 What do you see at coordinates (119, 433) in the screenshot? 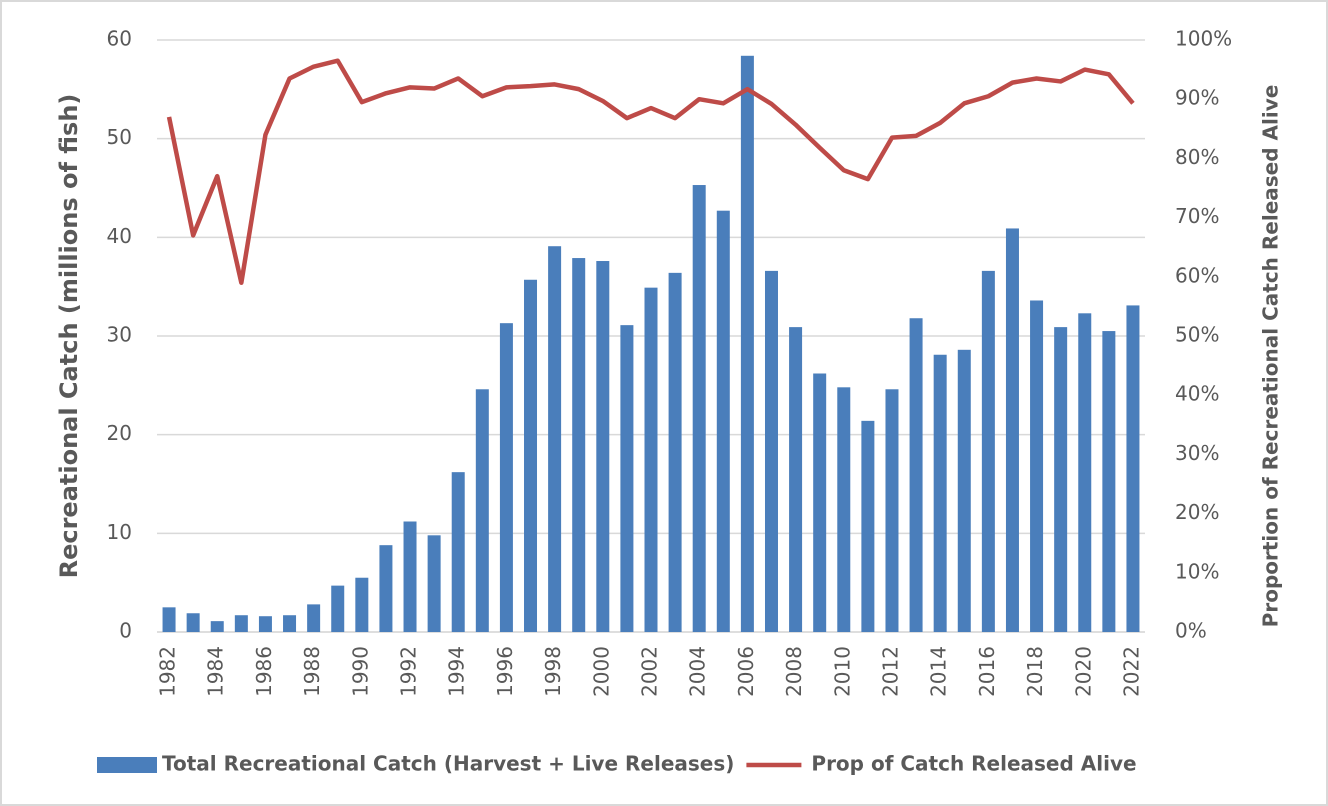
I see `y-tick-label: 20` at bounding box center [119, 433].